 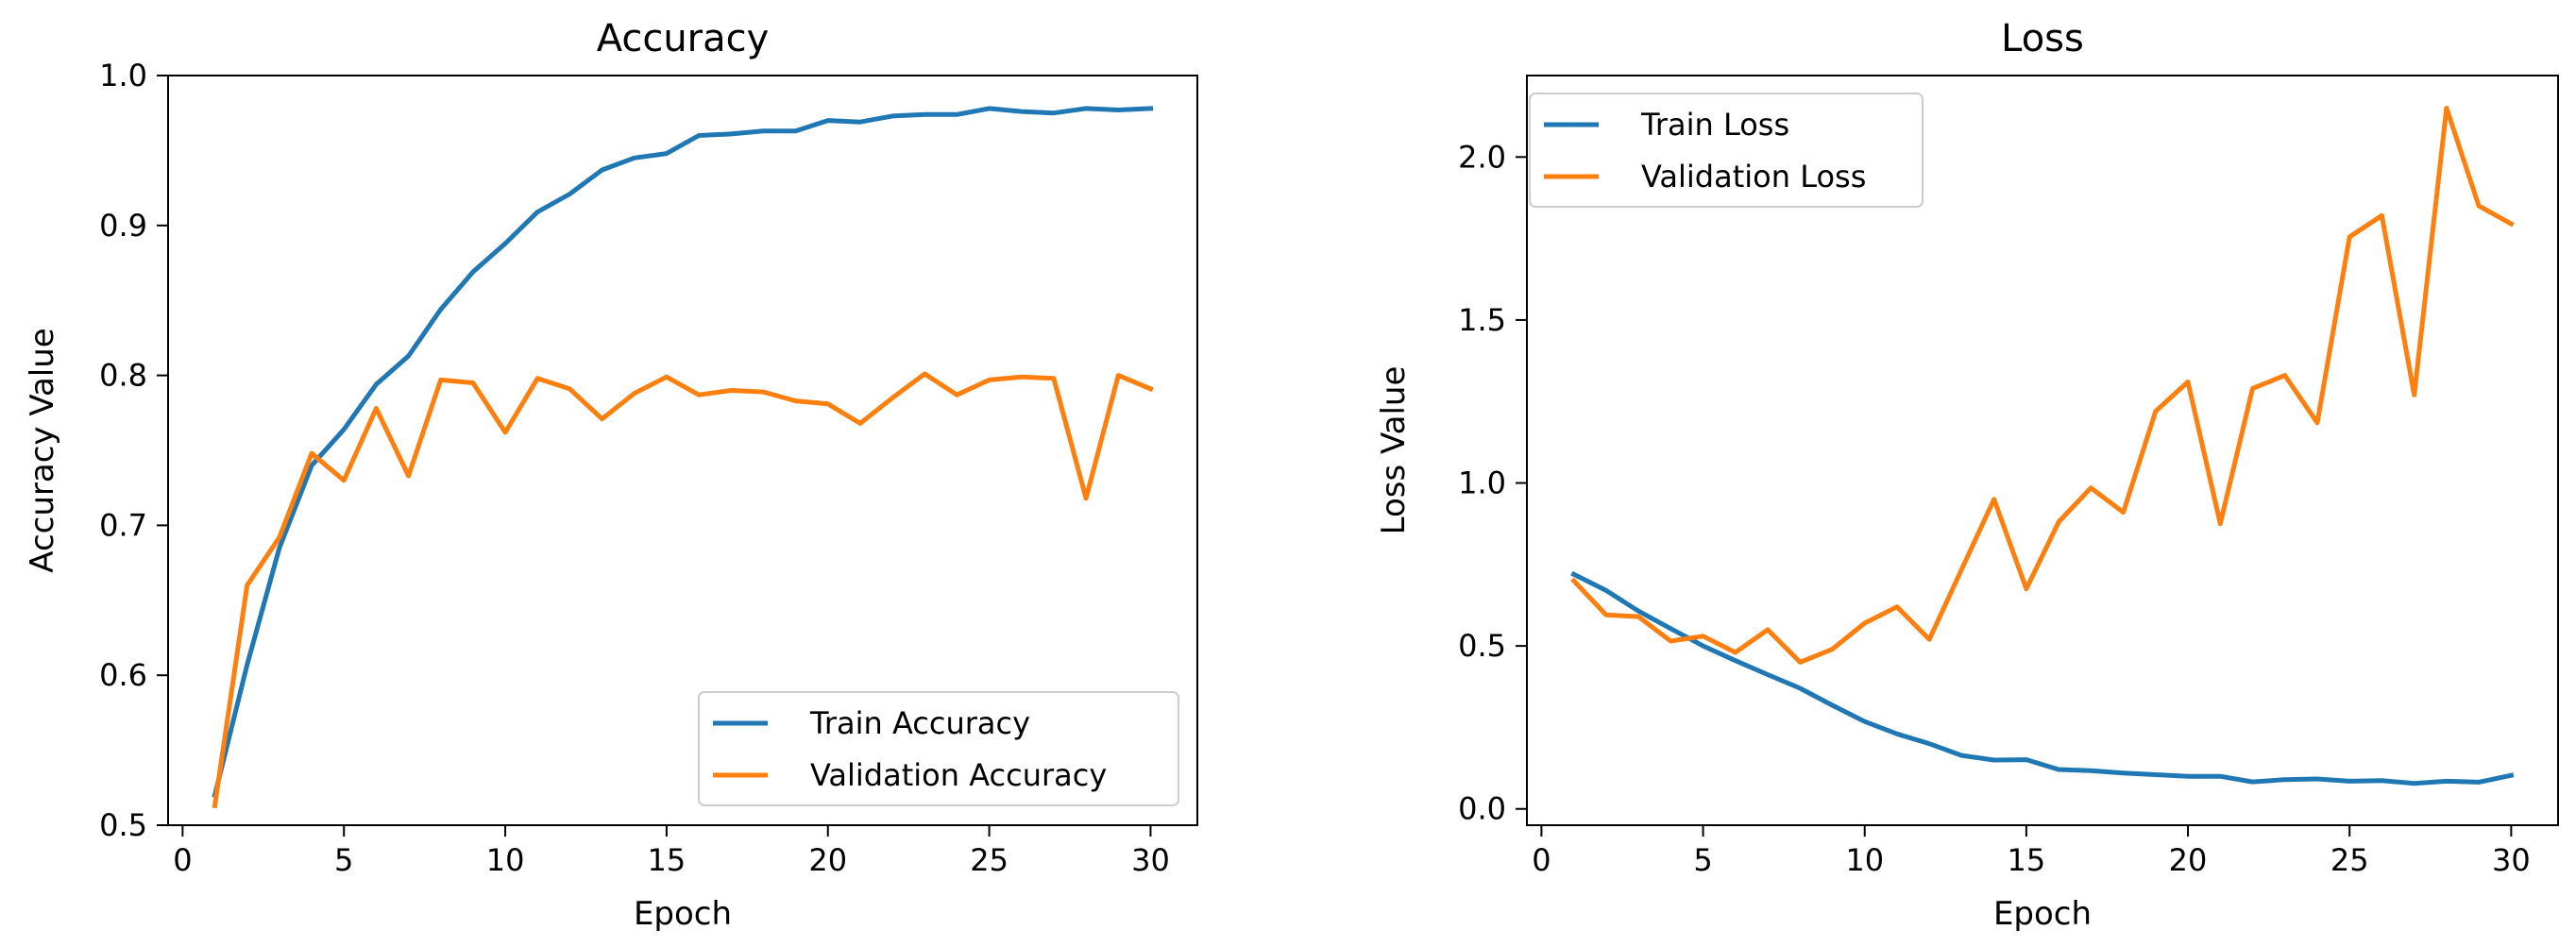 What do you see at coordinates (343, 860) in the screenshot?
I see `accuracy-xtick-label: 5` at bounding box center [343, 860].